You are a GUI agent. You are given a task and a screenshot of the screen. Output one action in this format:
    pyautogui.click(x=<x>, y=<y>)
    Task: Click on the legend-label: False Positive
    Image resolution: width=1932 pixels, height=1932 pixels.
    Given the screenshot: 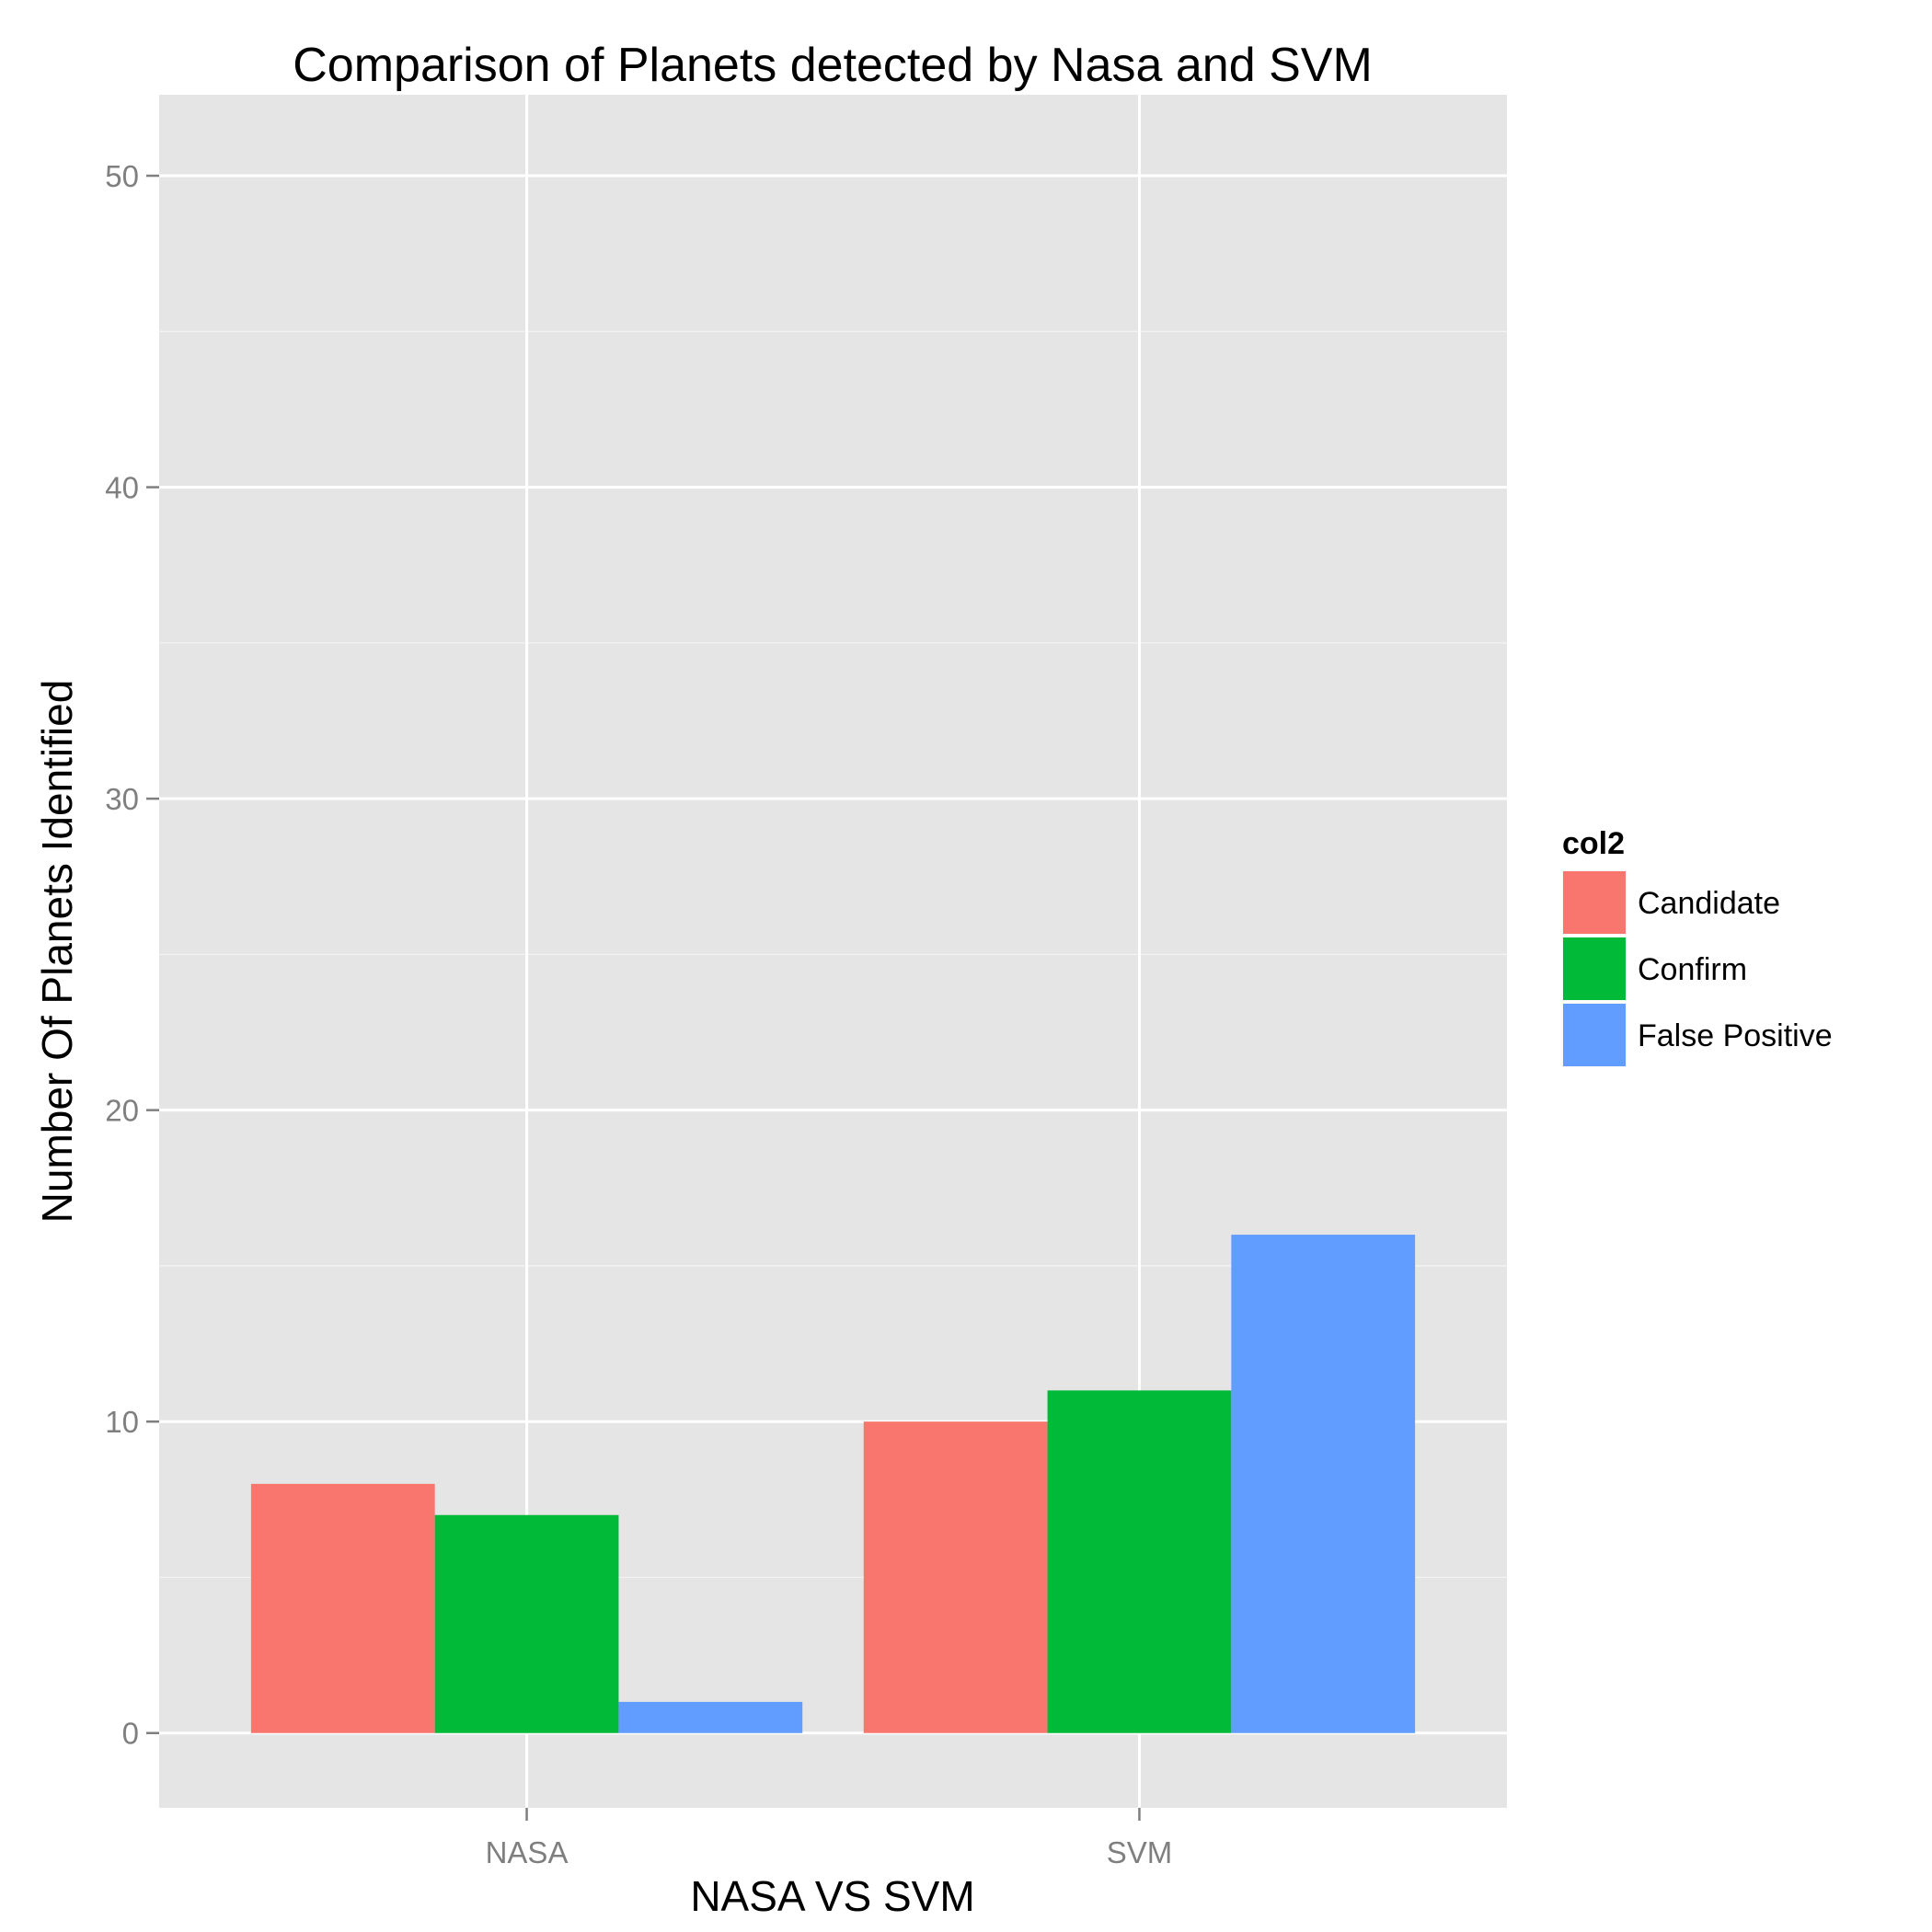 What is the action you would take?
    pyautogui.click(x=1735, y=1035)
    